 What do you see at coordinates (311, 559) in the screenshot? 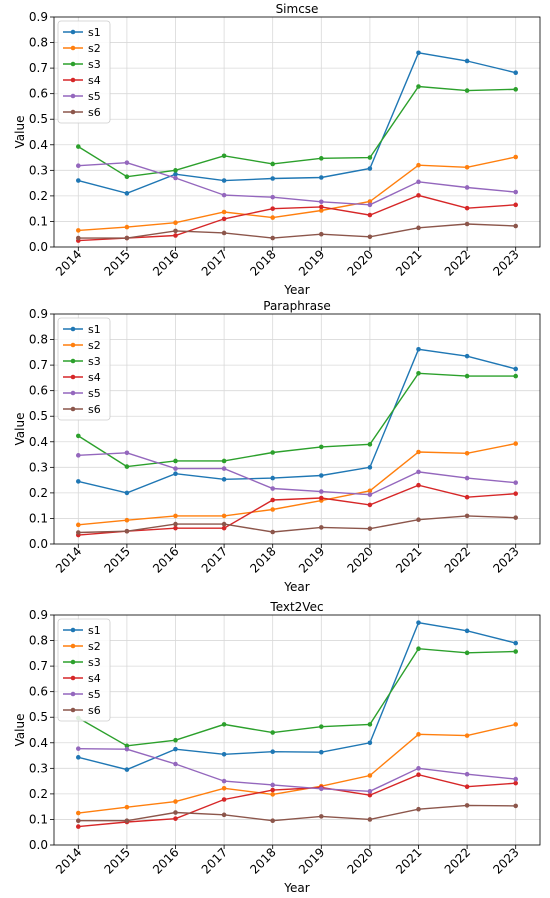
I see `x-tick-label: 2019` at bounding box center [311, 559].